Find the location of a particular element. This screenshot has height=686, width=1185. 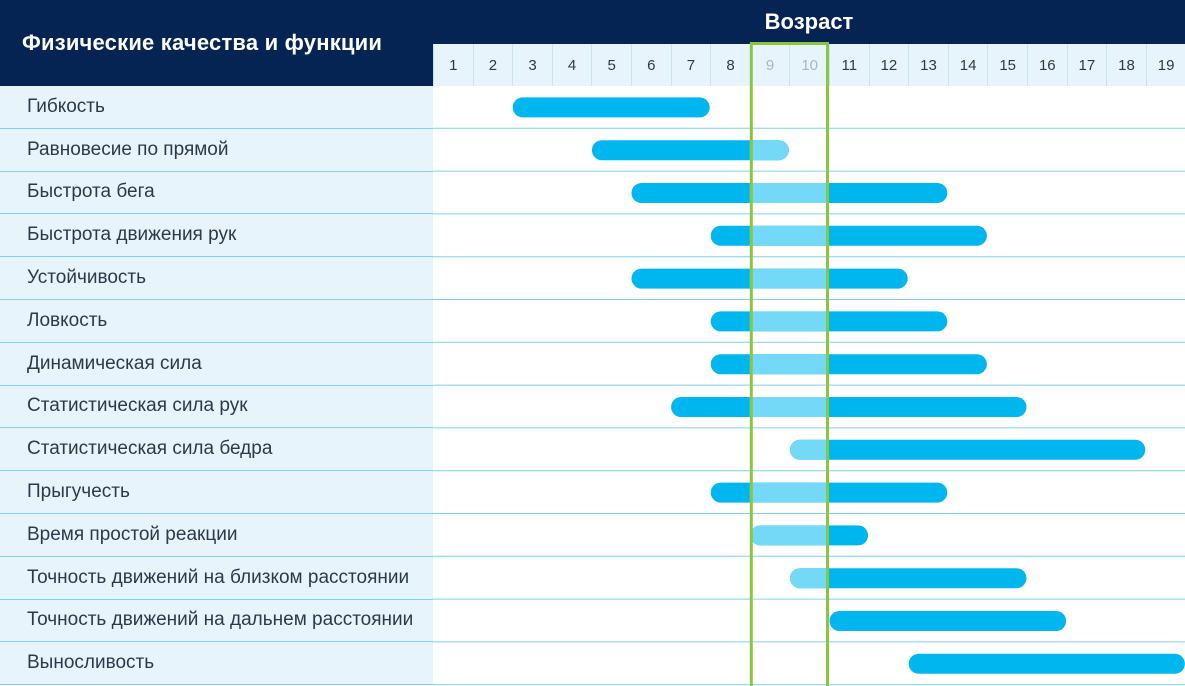

row-label: Динамическая сила is located at coordinates (216, 364).